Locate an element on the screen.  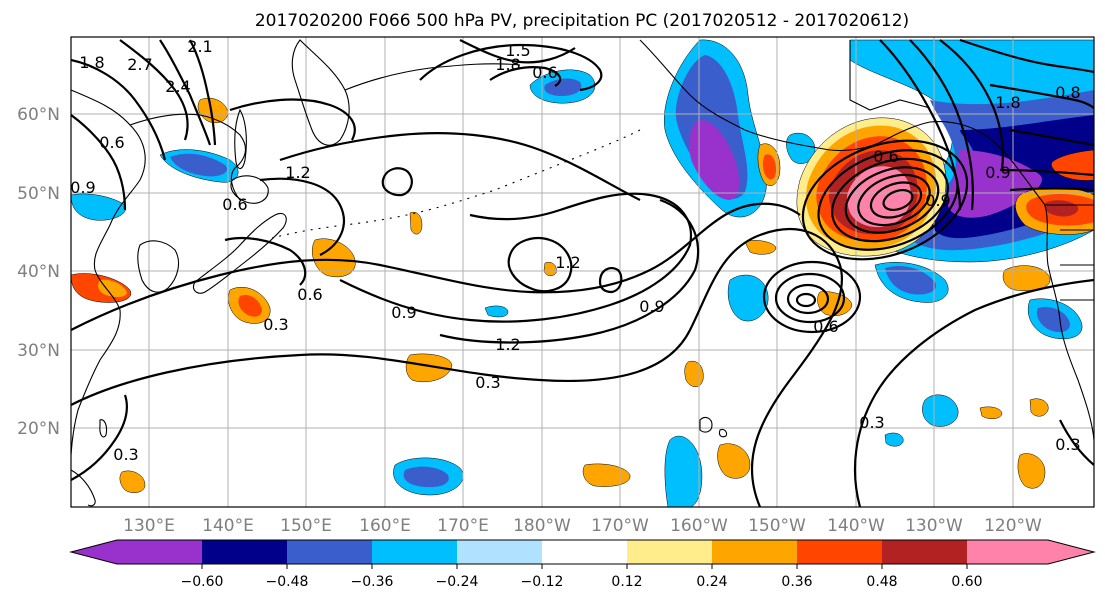
colorbar-ticks is located at coordinates (584, 566).